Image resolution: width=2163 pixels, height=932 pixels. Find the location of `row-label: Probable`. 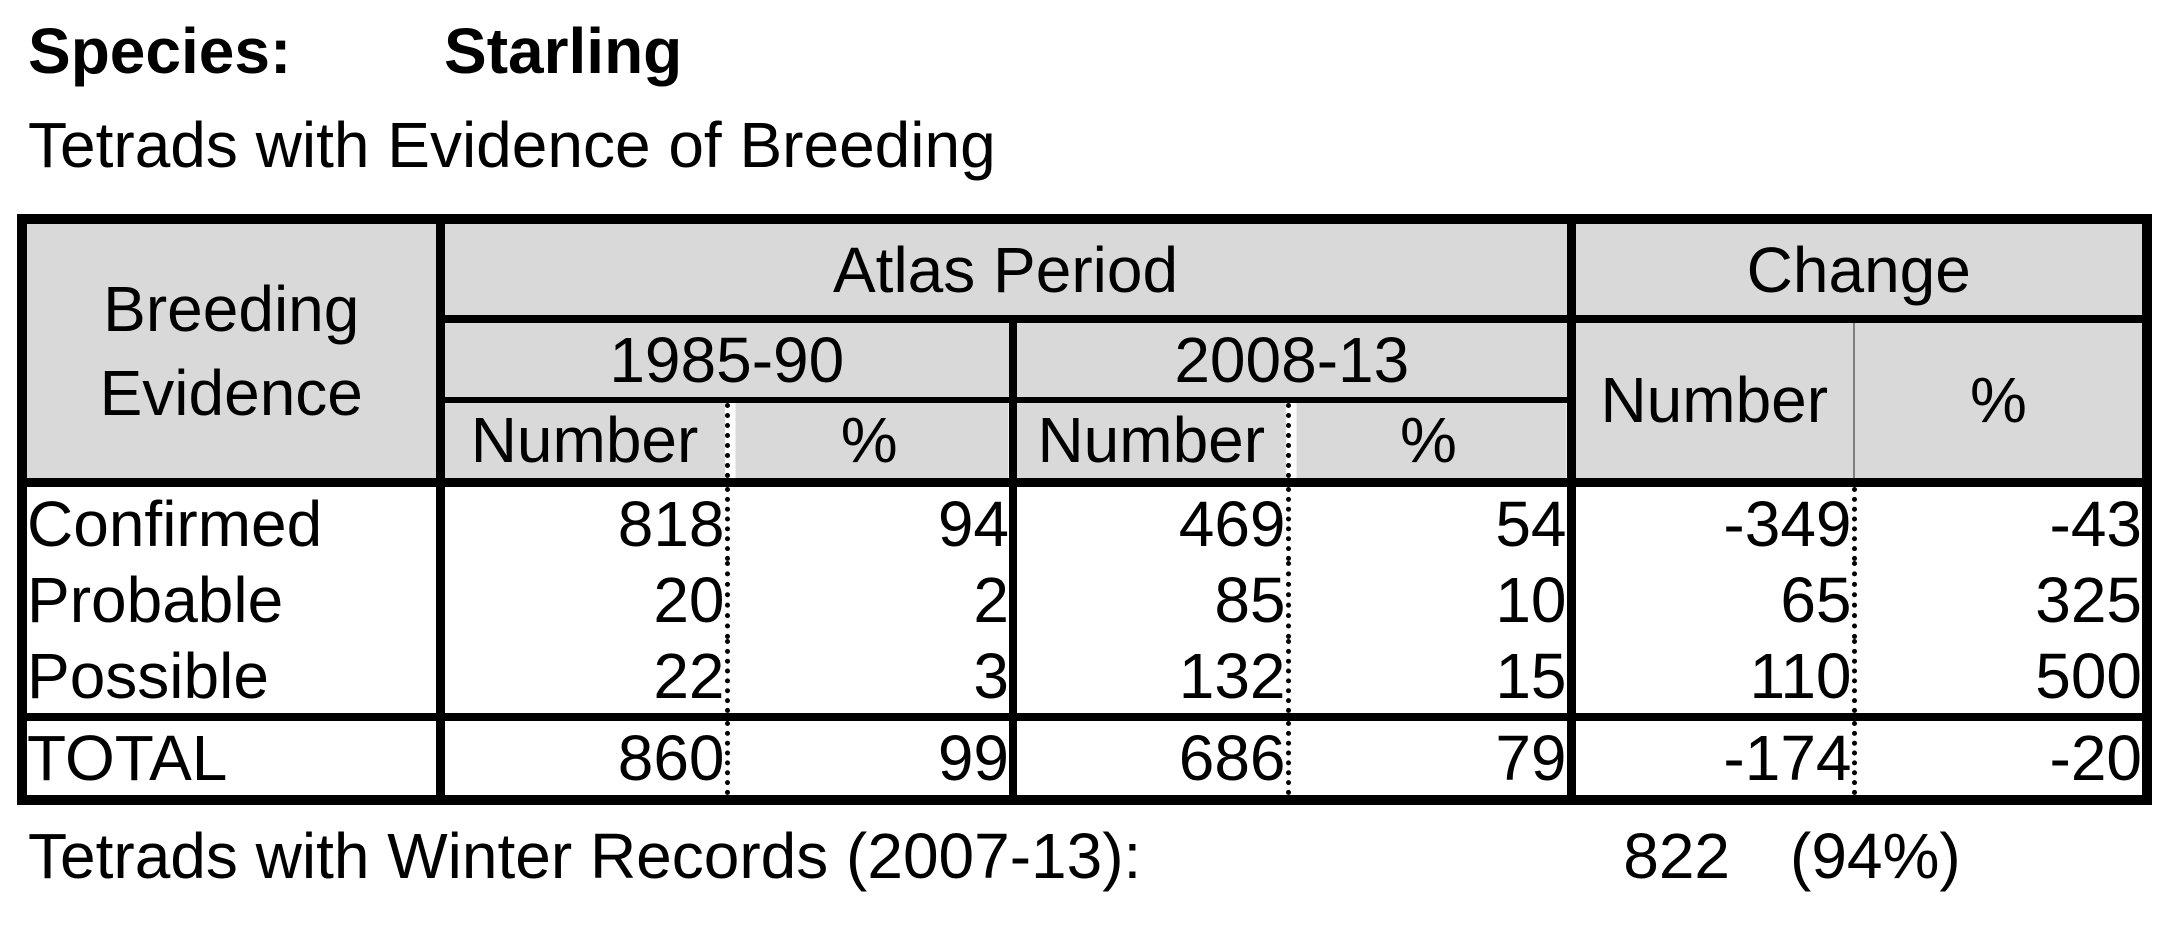

row-label: Probable is located at coordinates (233, 599).